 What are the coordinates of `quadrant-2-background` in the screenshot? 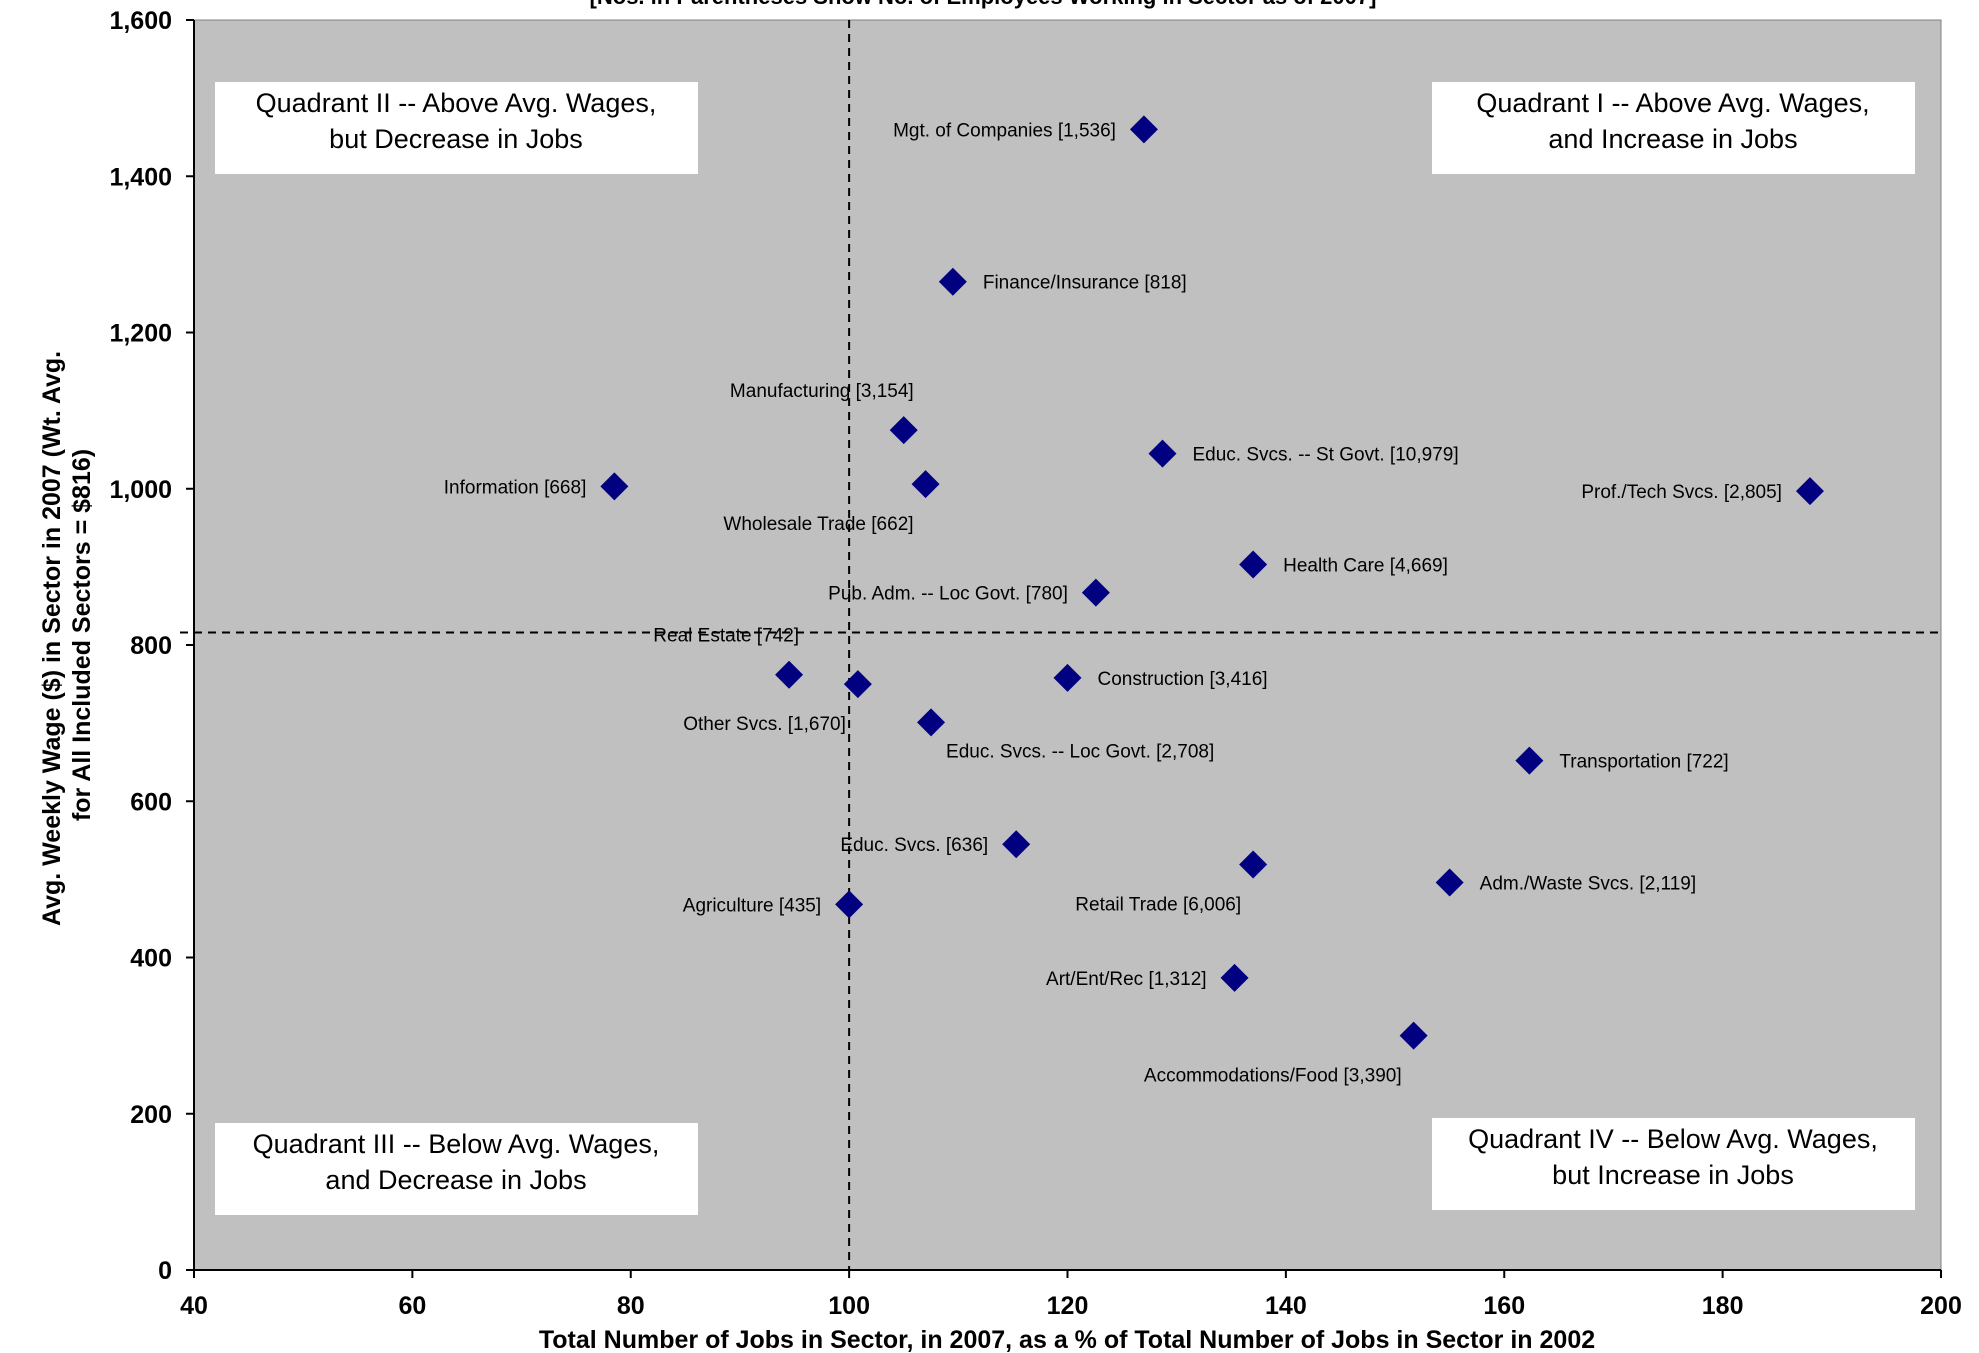 It's located at (456, 128).